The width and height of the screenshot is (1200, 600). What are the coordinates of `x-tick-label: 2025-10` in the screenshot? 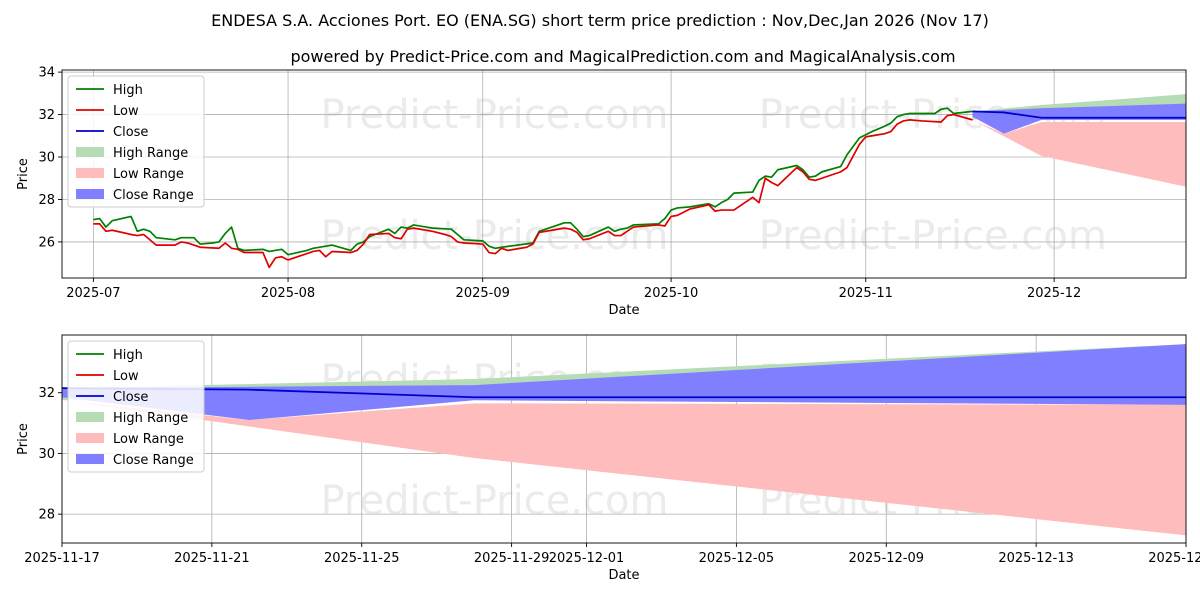 It's located at (671, 293).